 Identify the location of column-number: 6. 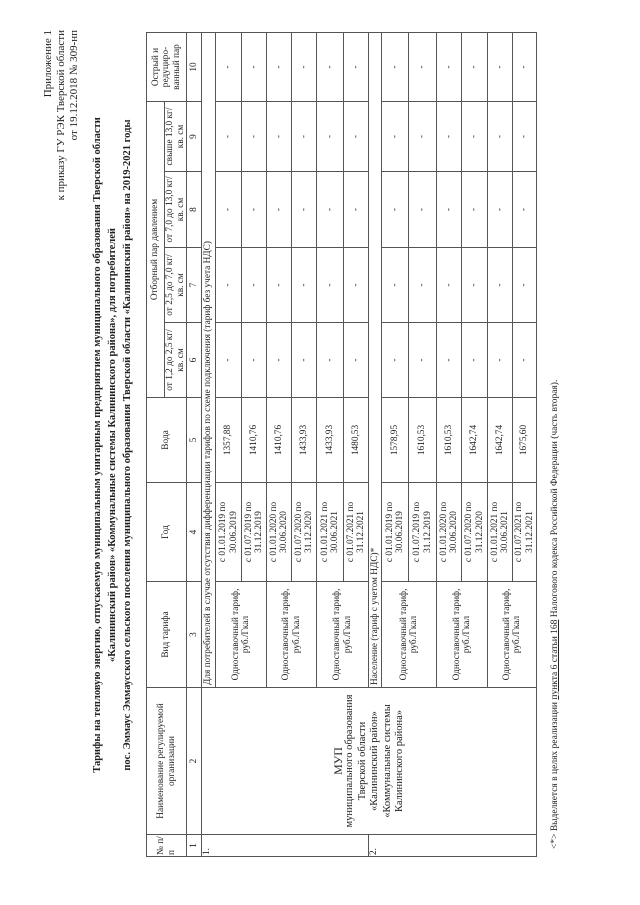
(194, 360).